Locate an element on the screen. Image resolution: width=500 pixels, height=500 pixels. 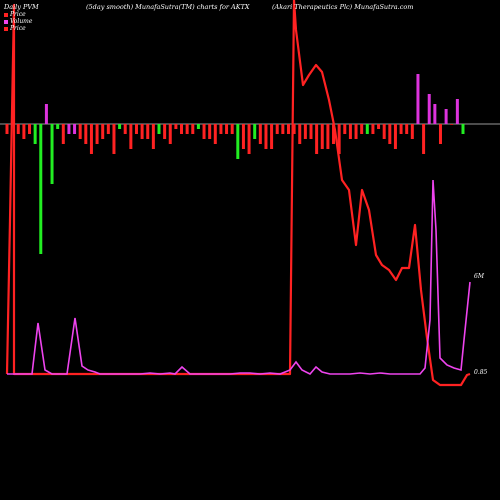
legend-item-price-2: Price is located at coordinates (15, 28).